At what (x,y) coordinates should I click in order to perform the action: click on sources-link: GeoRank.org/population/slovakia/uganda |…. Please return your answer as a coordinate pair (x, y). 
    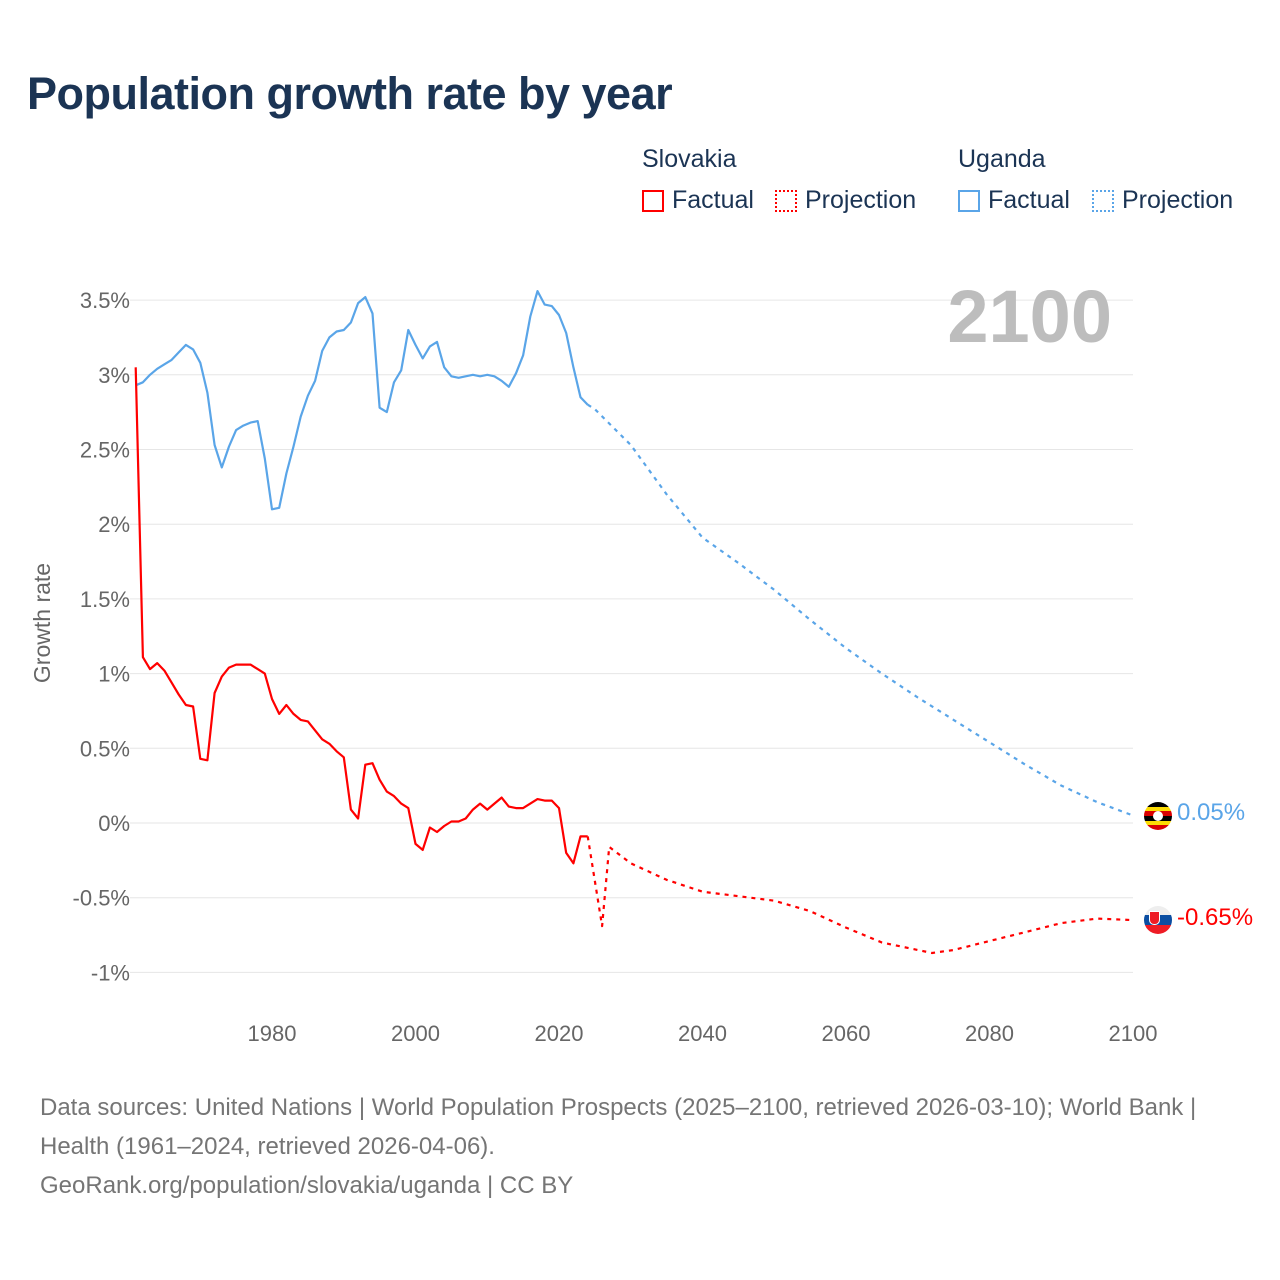
    Looking at the image, I should click on (307, 1185).